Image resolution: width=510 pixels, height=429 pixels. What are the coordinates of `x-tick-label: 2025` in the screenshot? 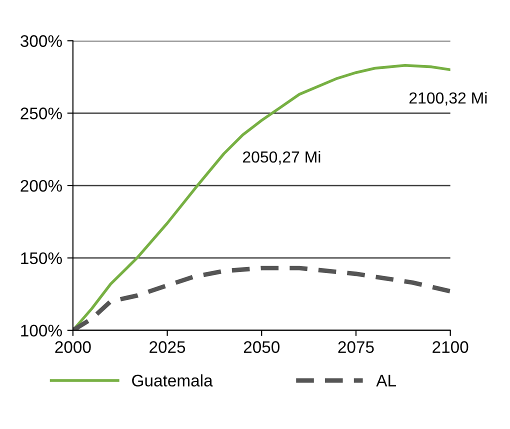 It's located at (168, 347).